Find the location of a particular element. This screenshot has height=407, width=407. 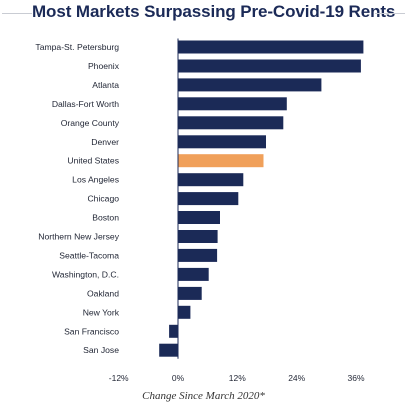

bar-oakland is located at coordinates (190, 293).